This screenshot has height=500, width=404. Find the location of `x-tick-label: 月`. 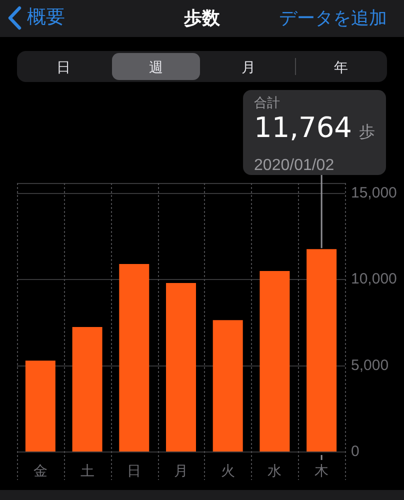

x-tick-label: 月 is located at coordinates (181, 470).